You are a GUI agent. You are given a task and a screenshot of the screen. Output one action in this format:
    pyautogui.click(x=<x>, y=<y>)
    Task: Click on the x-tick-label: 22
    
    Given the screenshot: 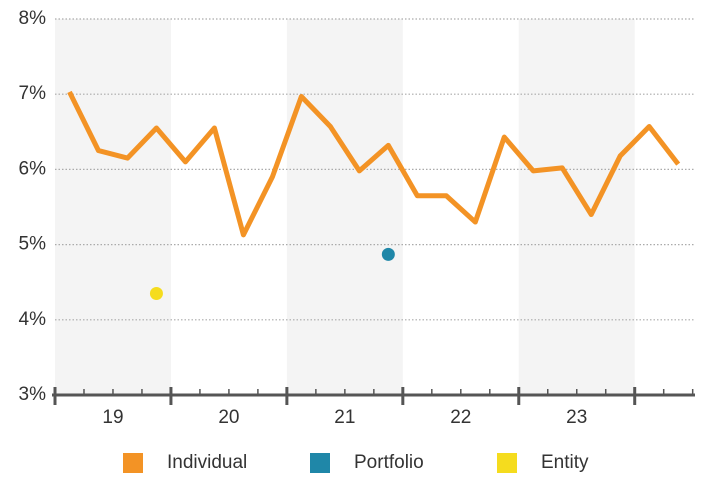 What is the action you would take?
    pyautogui.click(x=460, y=417)
    